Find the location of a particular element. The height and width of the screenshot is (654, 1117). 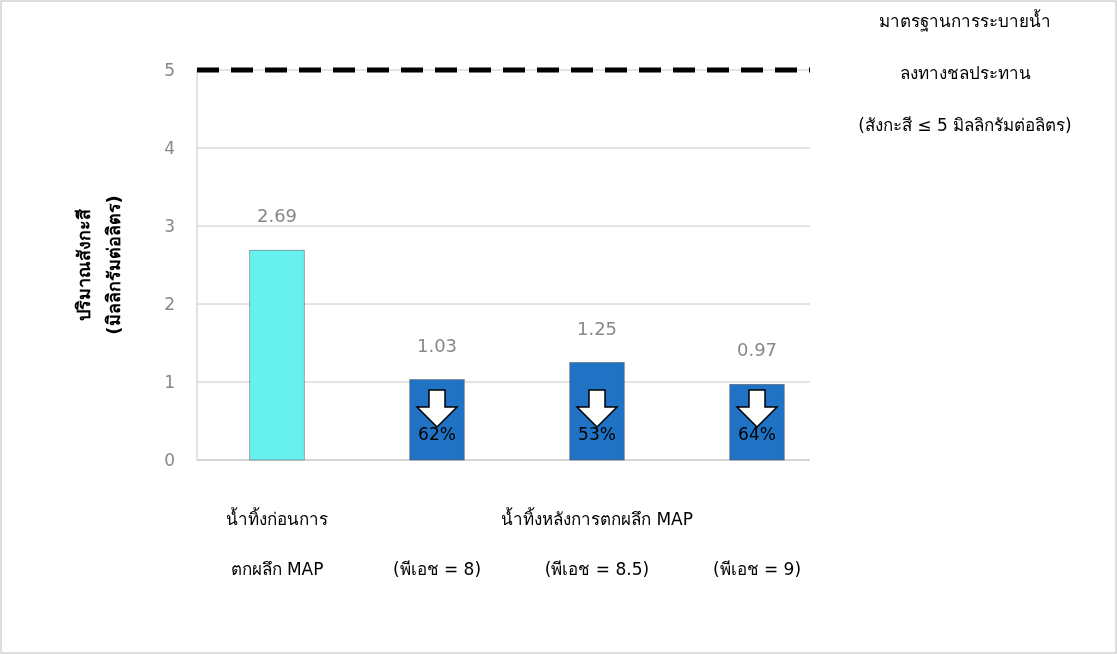

y-tick-label: 4 is located at coordinates (169, 147).